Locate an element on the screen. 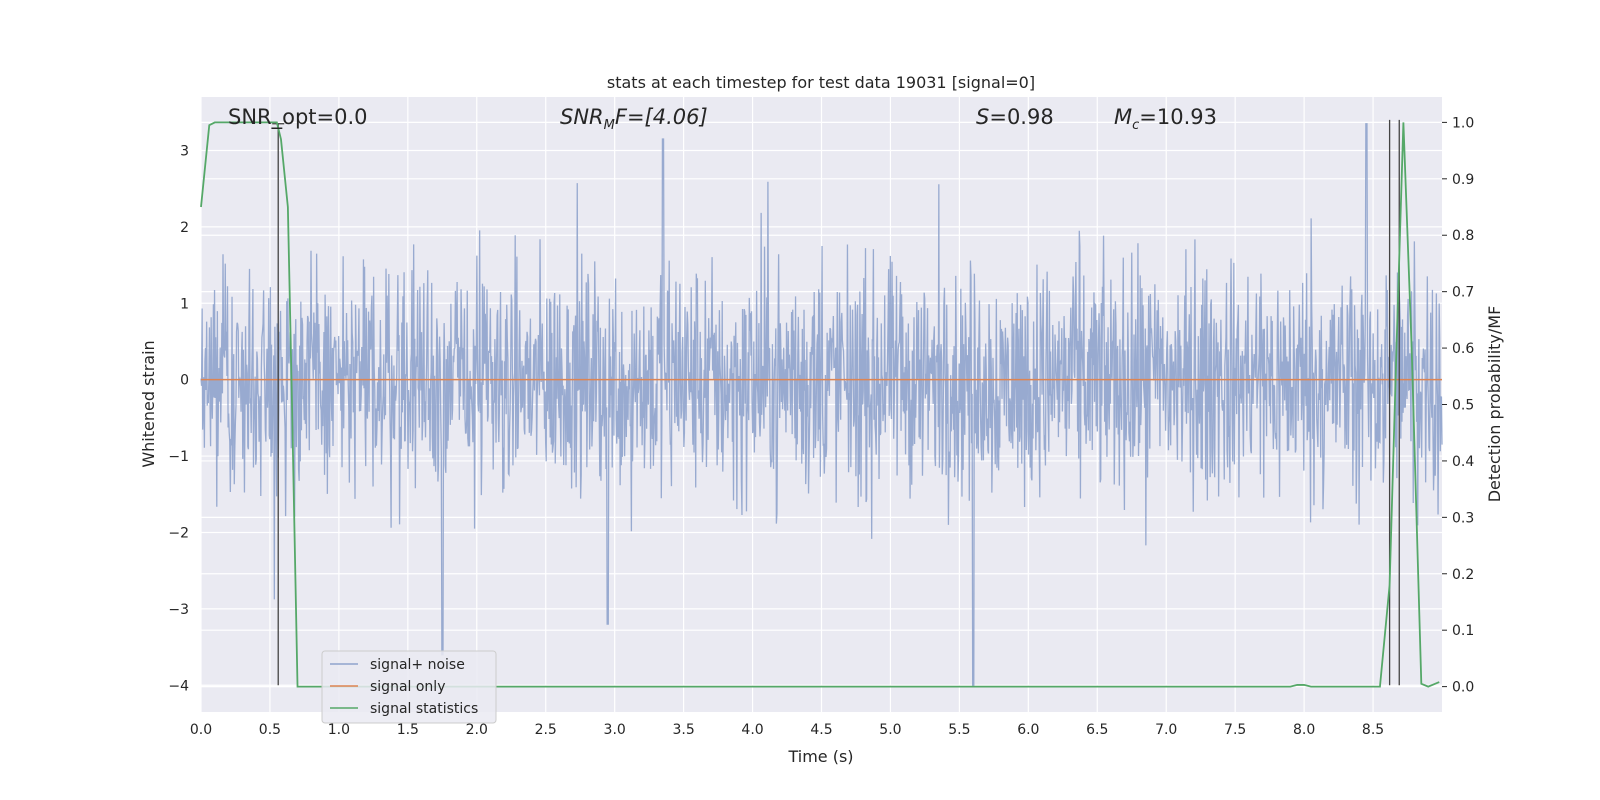  x-tick-label: 3.5 is located at coordinates (683, 730).